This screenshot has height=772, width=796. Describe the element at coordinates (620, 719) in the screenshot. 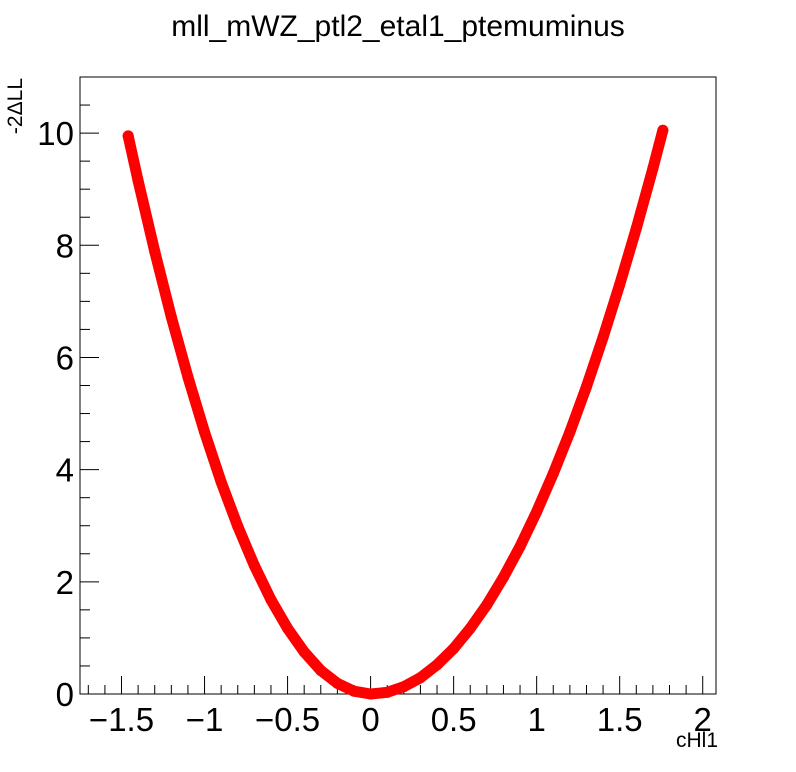

I see `x-tick-label: 1.5` at that location.